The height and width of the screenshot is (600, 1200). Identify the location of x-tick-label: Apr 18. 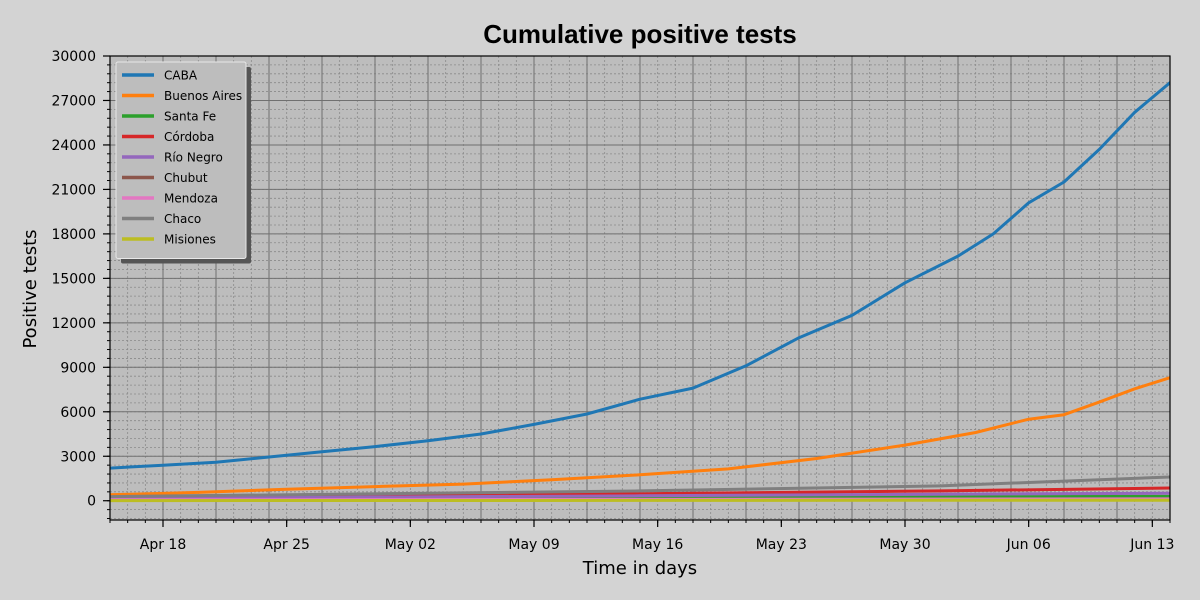
(163, 545).